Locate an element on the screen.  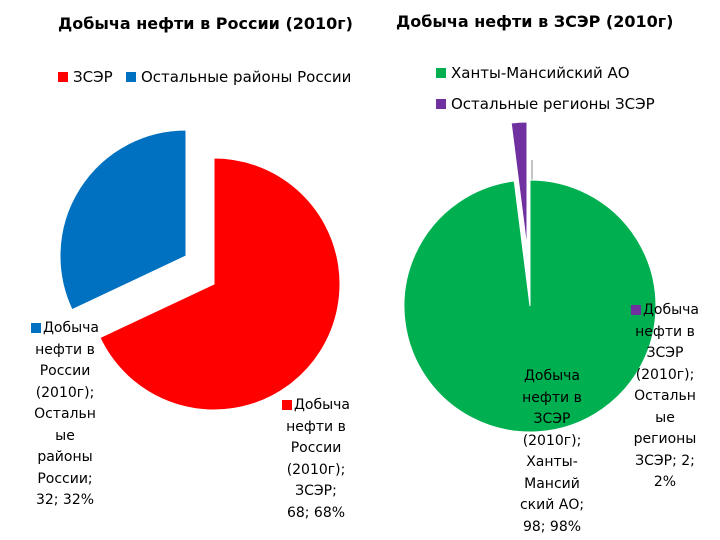
data-label-line-zser: Добыча is located at coordinates (316, 406).